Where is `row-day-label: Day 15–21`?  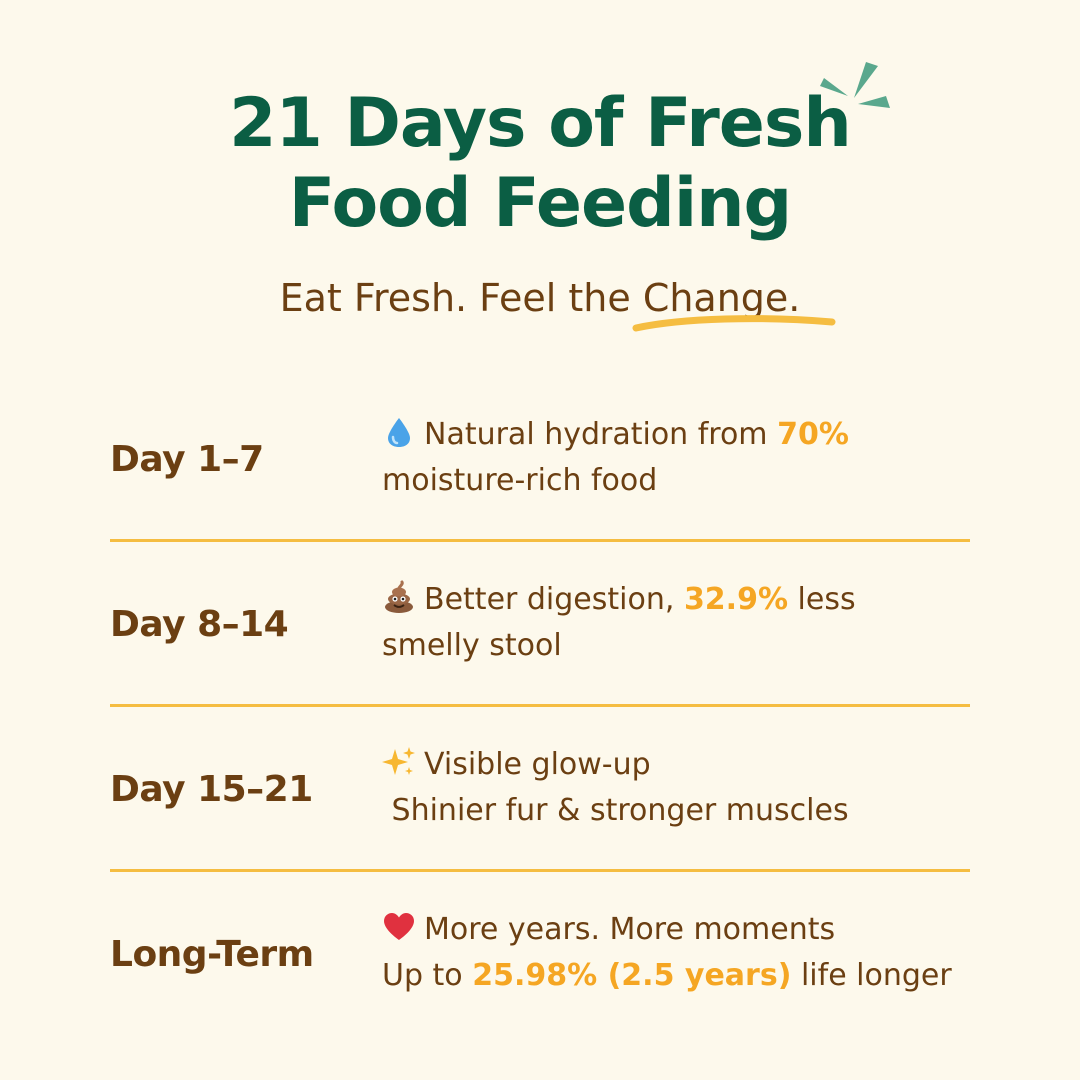 row-day-label: Day 15–21 is located at coordinates (211, 789).